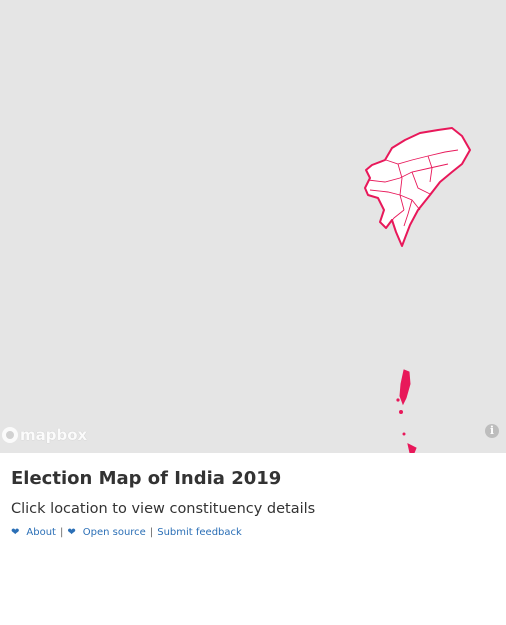 The height and width of the screenshot is (625, 506). Describe the element at coordinates (413, 189) in the screenshot. I see `constituency-borders` at that location.